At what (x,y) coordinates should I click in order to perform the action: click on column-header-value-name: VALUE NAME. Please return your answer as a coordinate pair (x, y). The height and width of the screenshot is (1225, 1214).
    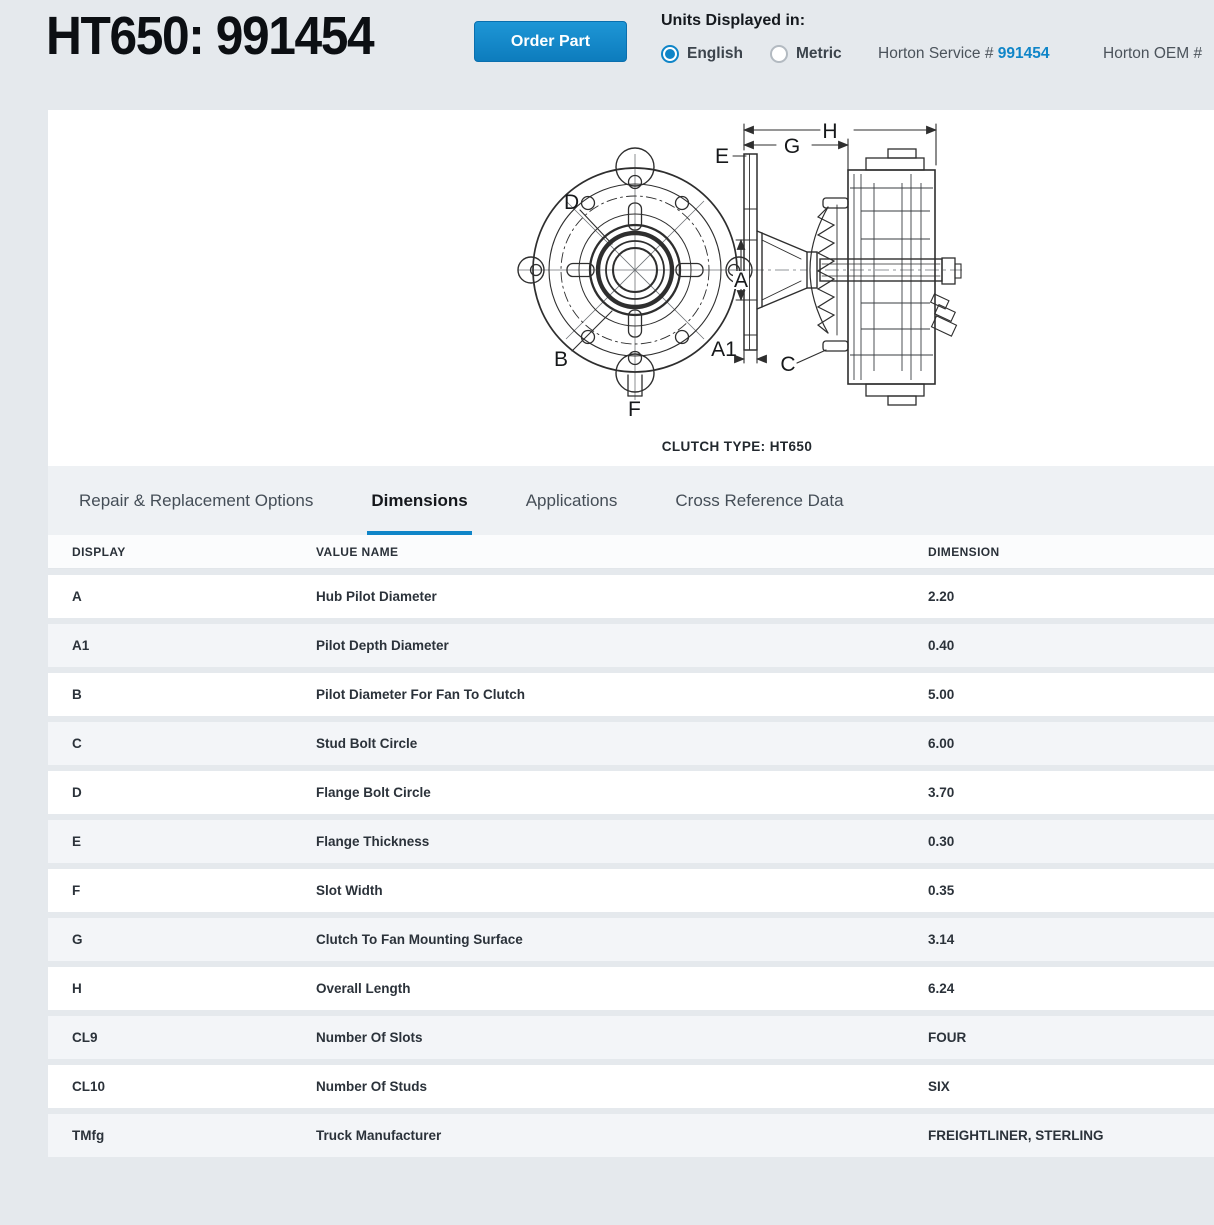
    Looking at the image, I should click on (357, 551).